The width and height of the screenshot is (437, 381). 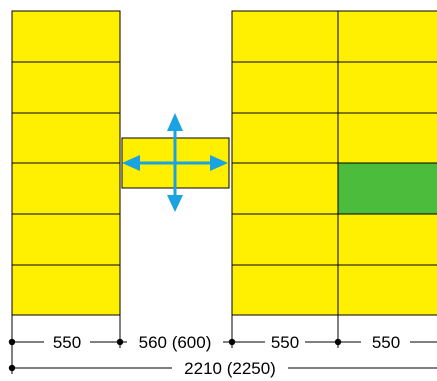 What do you see at coordinates (175, 342) in the screenshot?
I see `dimension-label-segment-2: 560 (600)` at bounding box center [175, 342].